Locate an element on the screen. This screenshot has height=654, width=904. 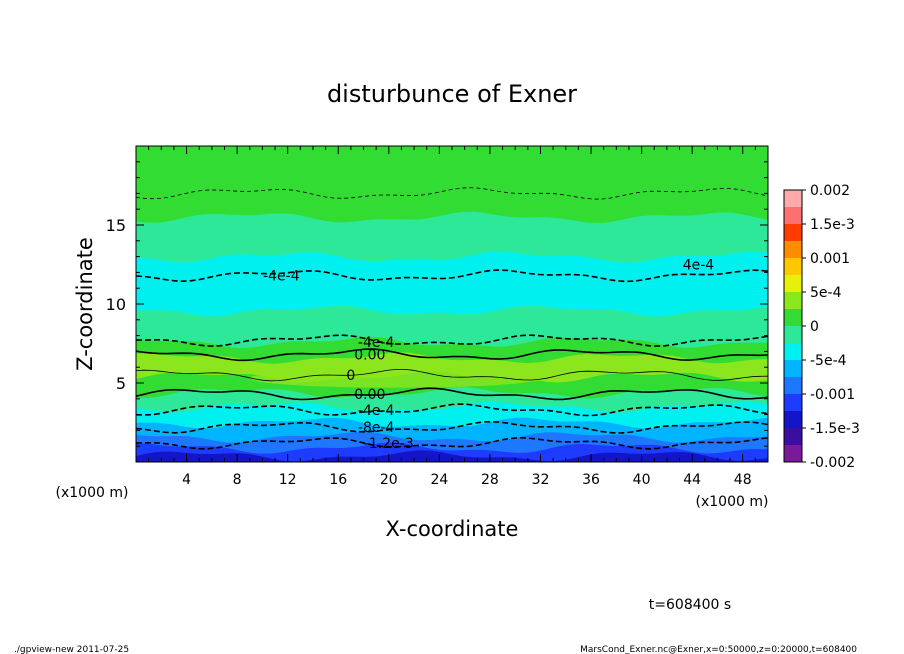
colorbar is located at coordinates (793, 326).